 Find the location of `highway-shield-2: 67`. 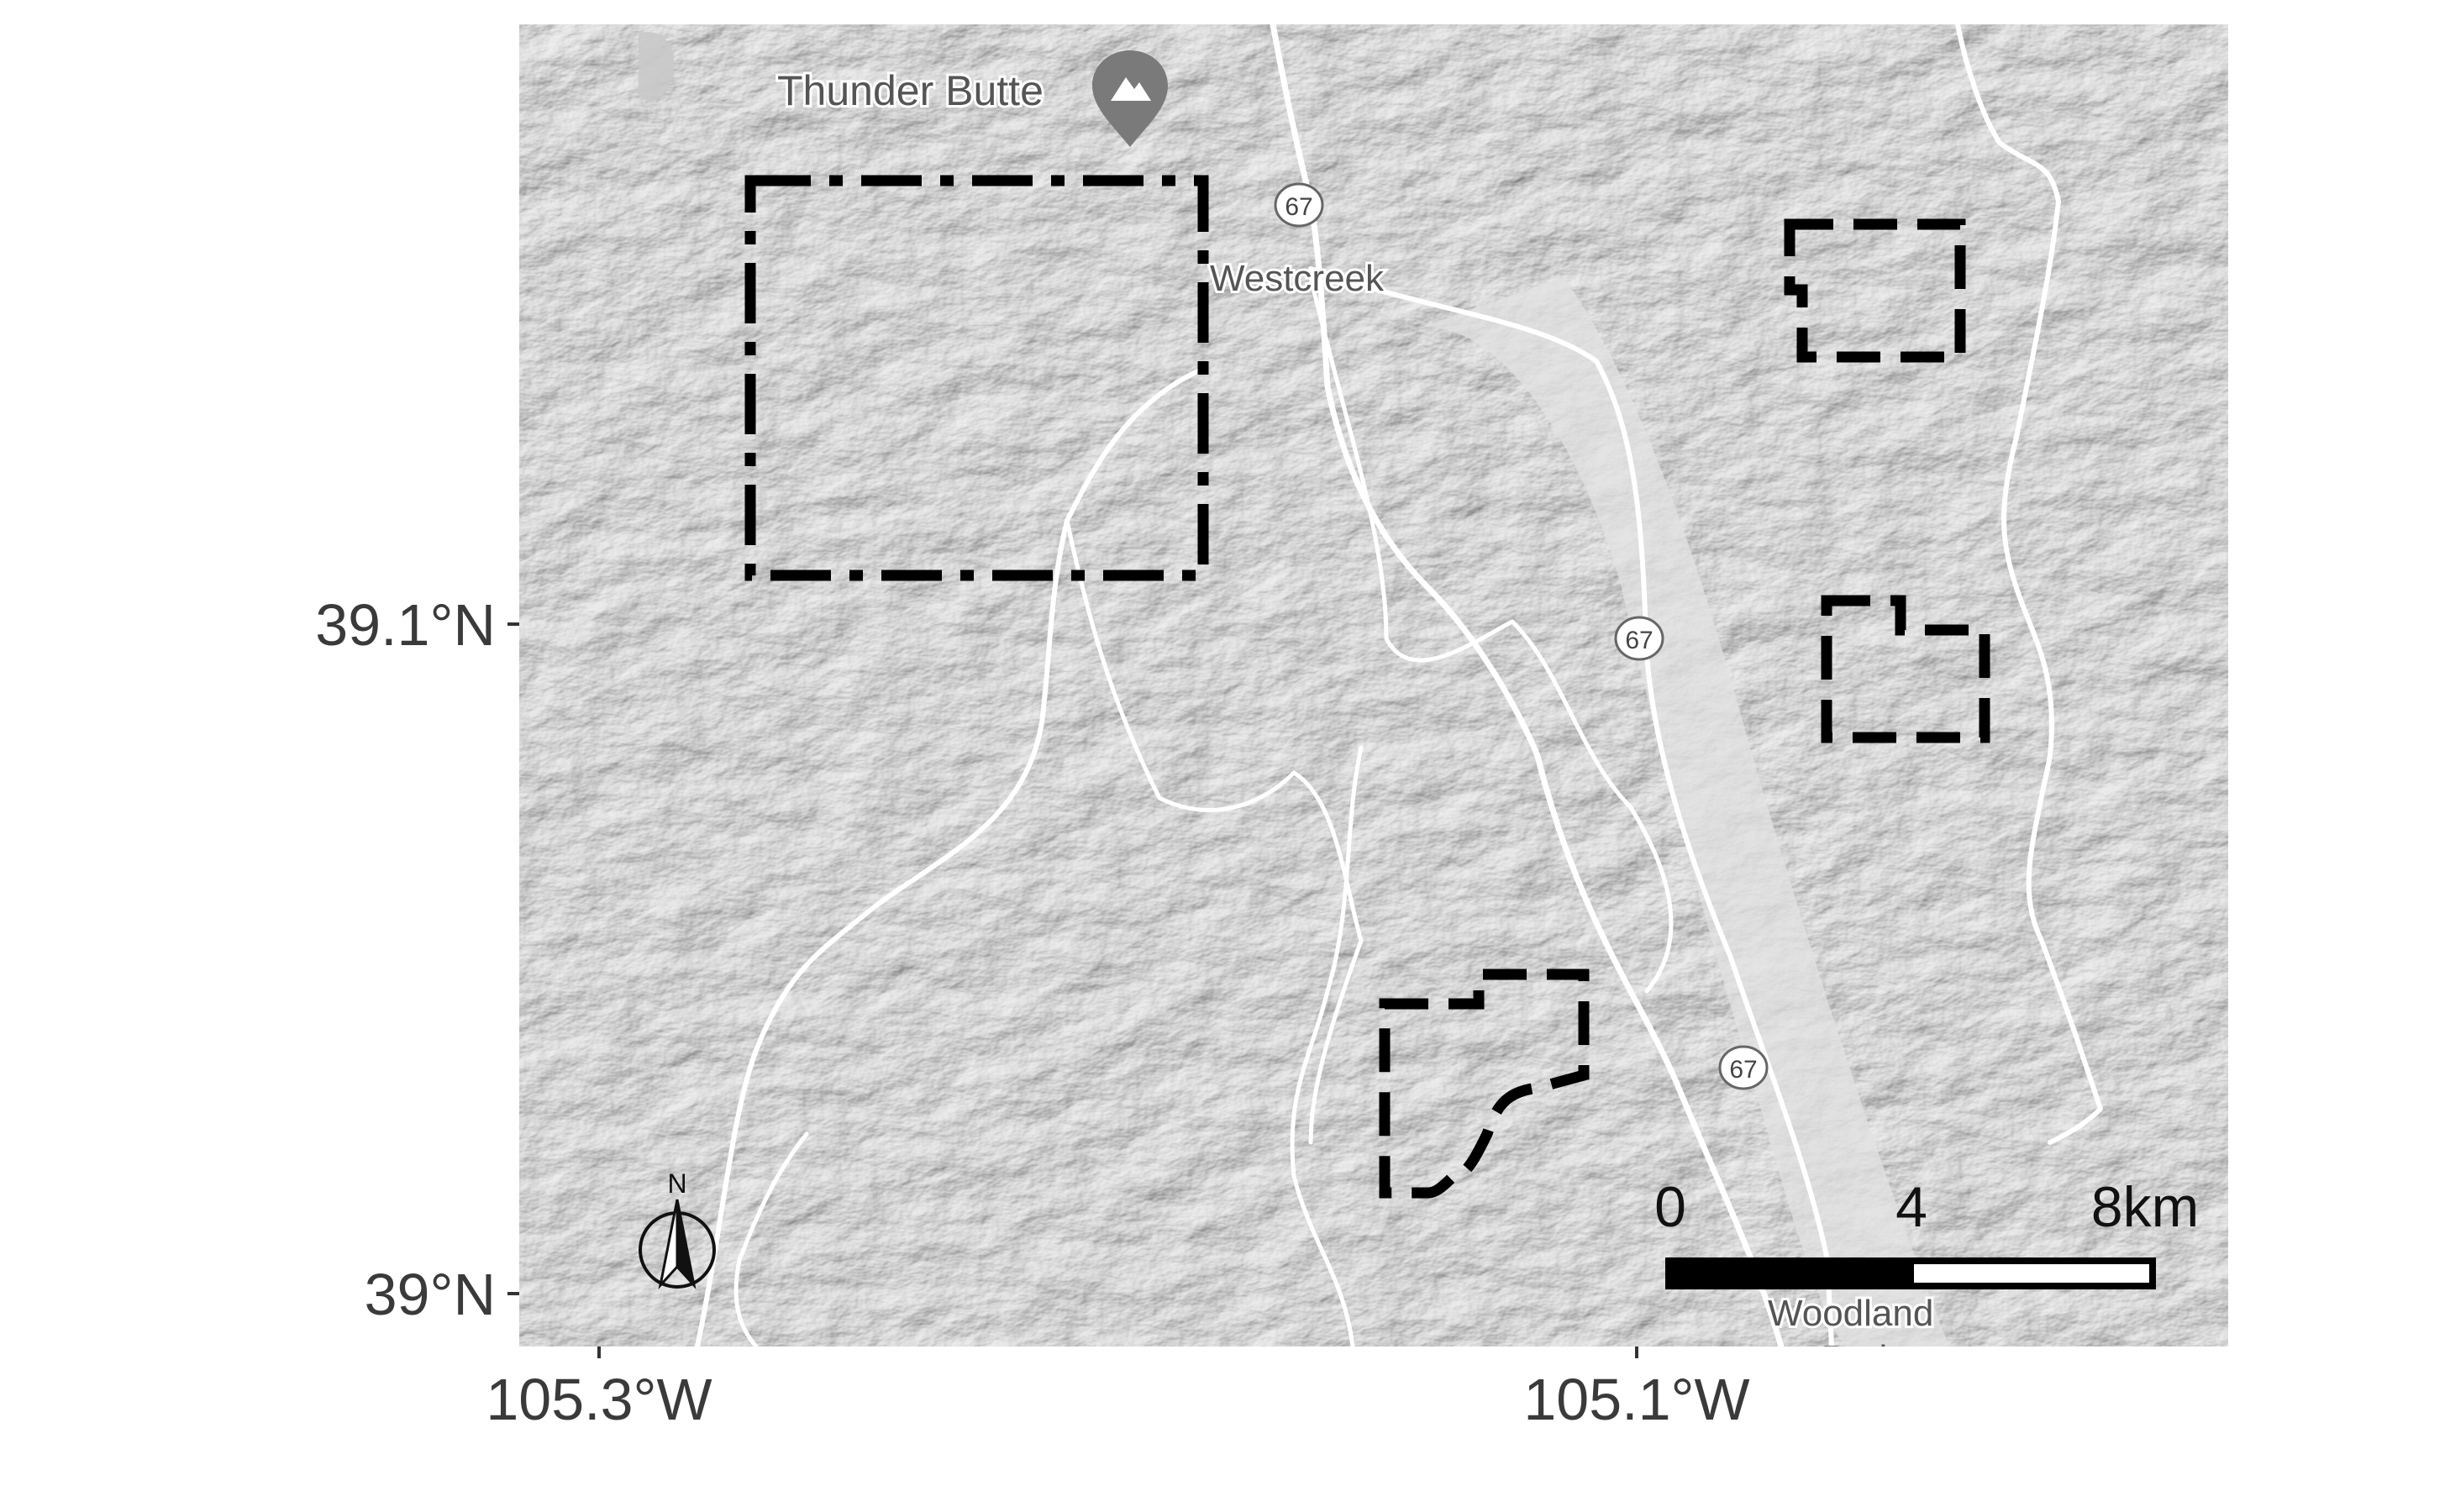

highway-shield-2: 67 is located at coordinates (1639, 638).